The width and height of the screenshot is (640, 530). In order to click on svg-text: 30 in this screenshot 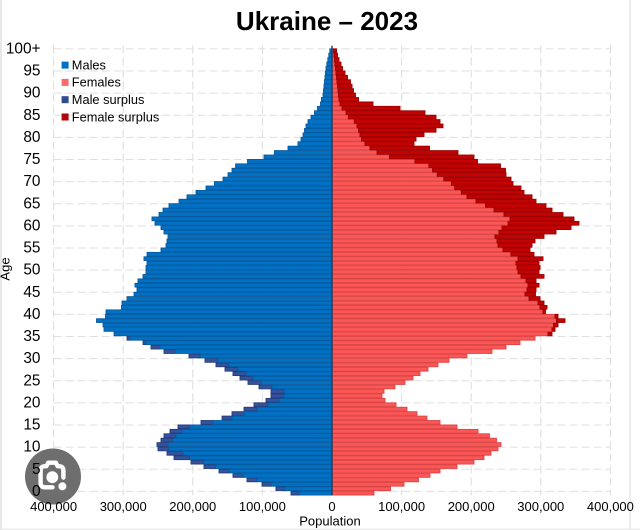, I will do `click(31, 358)`.